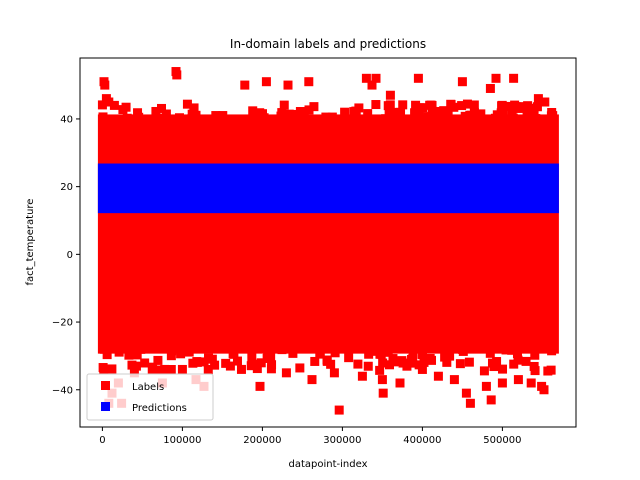  What do you see at coordinates (66, 119) in the screenshot?
I see `y-tick-label: 40` at bounding box center [66, 119].